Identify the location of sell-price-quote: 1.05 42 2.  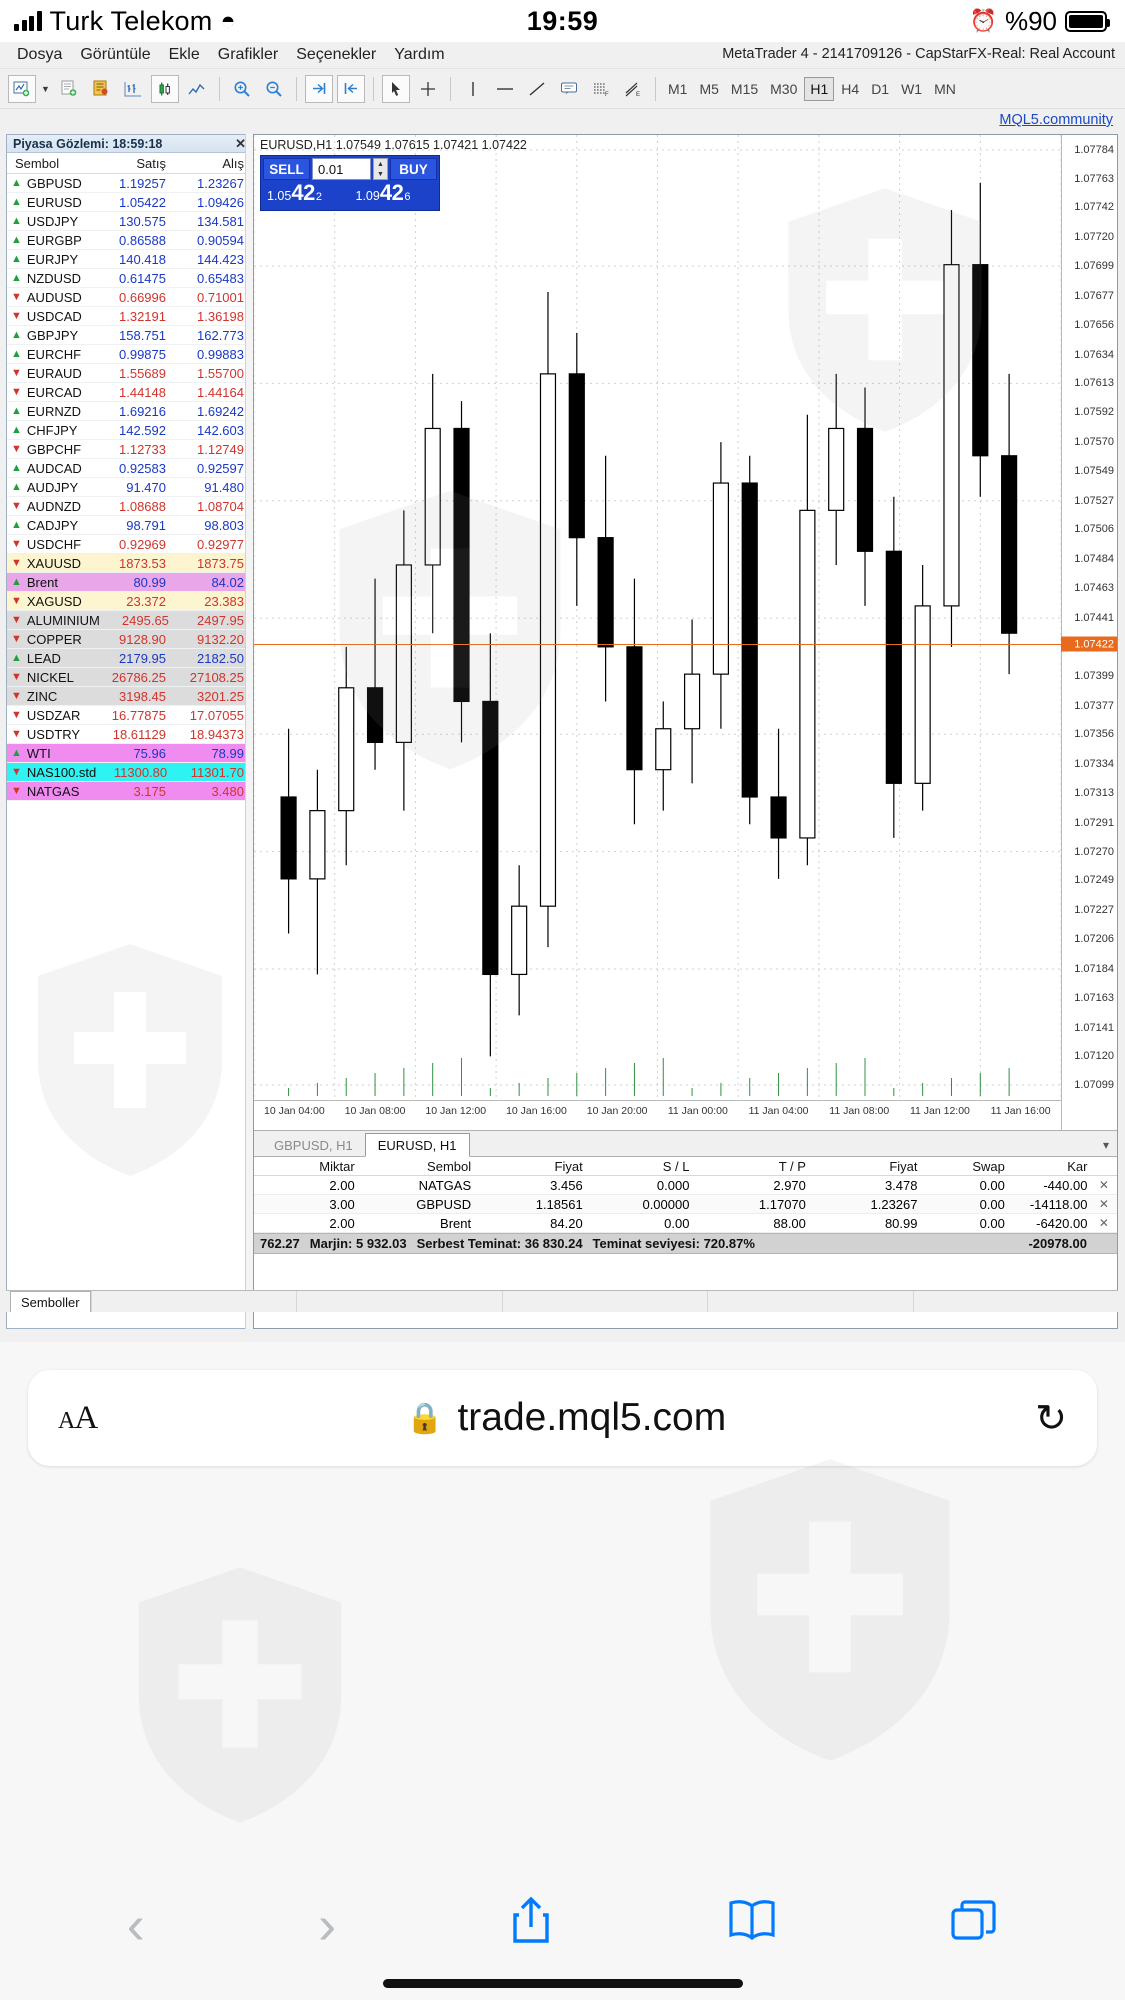
(306, 195).